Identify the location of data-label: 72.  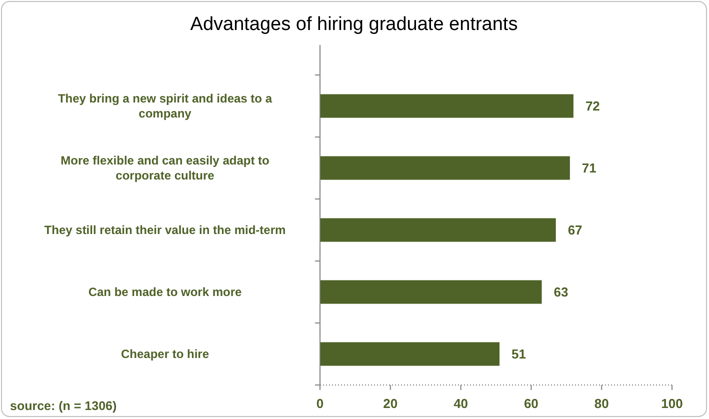
(592, 106).